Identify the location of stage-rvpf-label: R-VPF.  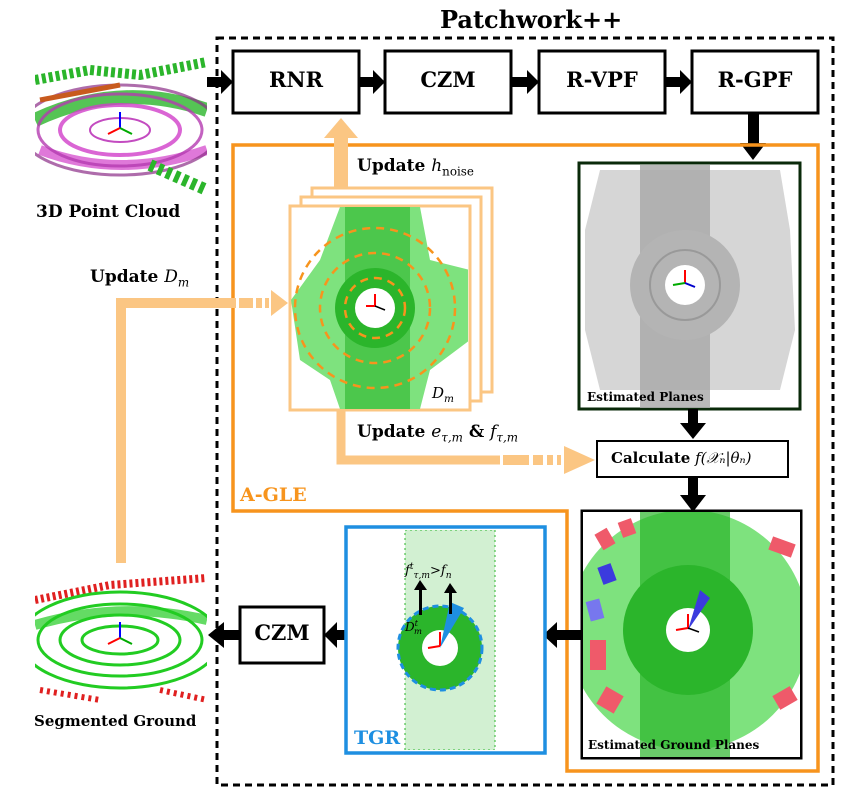
(602, 79).